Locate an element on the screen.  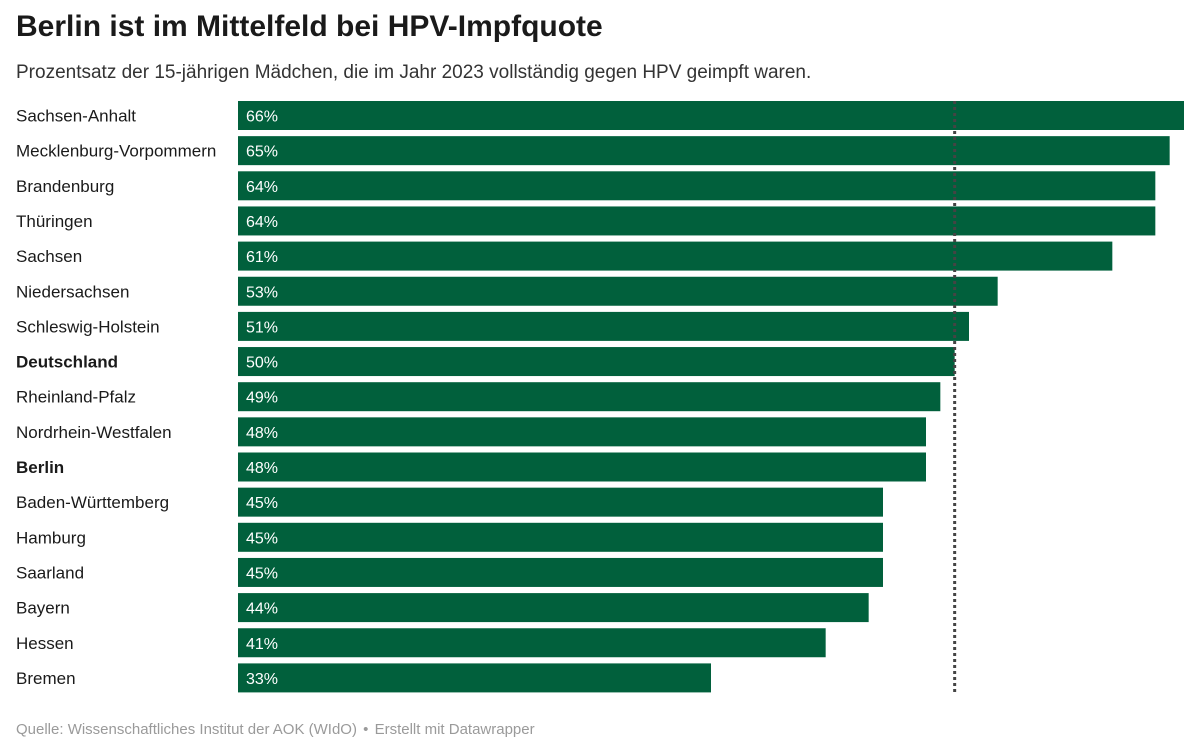
credit-text: Erstellt mit Datawrapper is located at coordinates (454, 729).